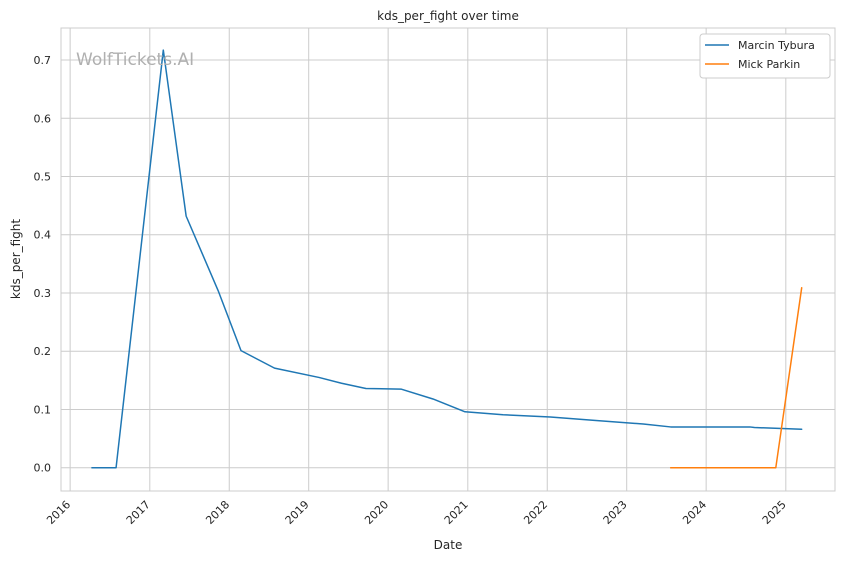 The width and height of the screenshot is (844, 561). I want to click on y-tick-label: 0.2, so click(43, 351).